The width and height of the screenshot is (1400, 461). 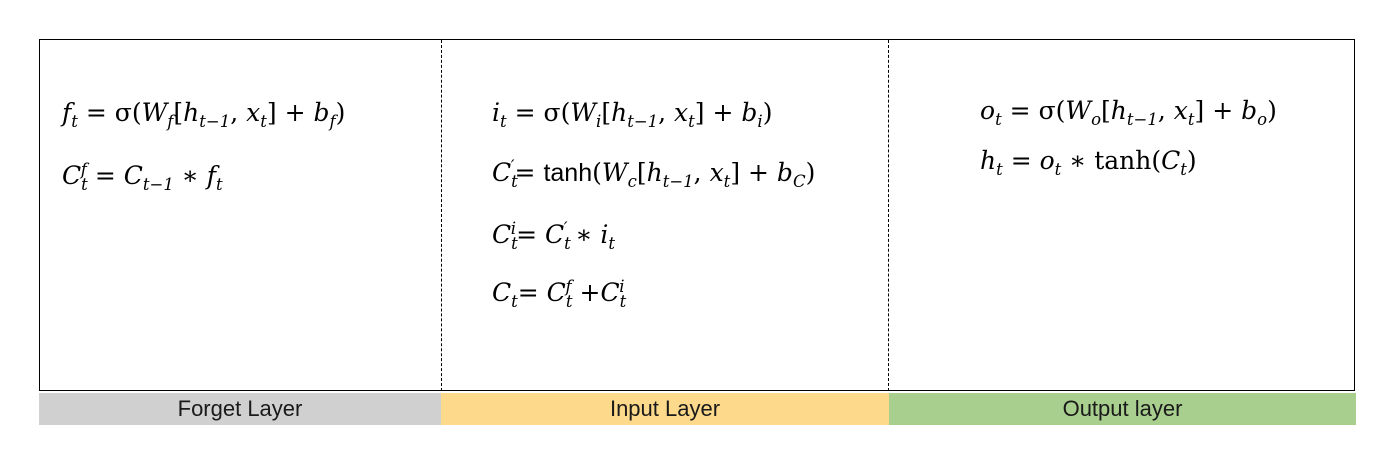 What do you see at coordinates (1088, 162) in the screenshot?
I see `hidden-state-equation: ht = ot ∗ tanh(Ct)` at bounding box center [1088, 162].